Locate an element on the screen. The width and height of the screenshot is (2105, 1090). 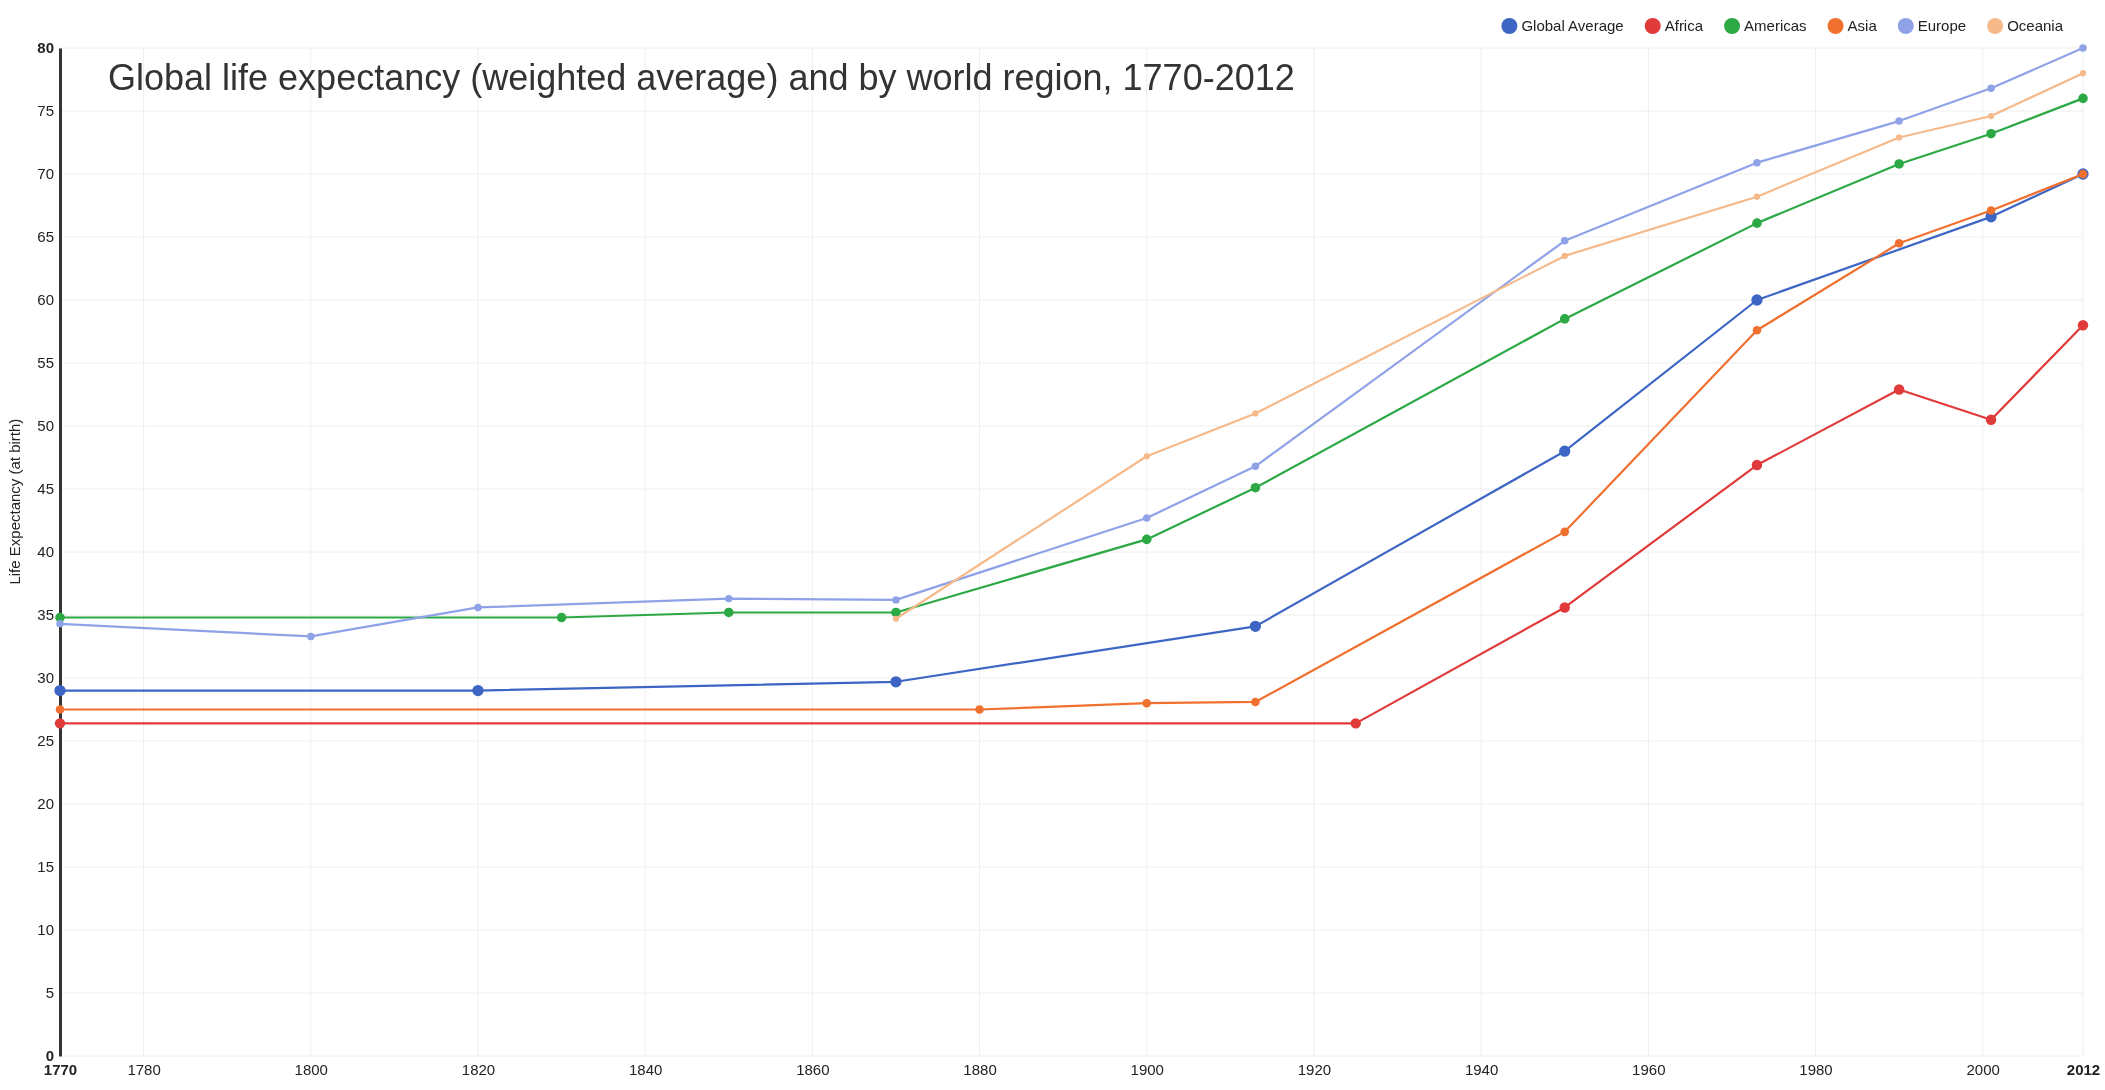
x-tick-label: 1980 is located at coordinates (1816, 1069).